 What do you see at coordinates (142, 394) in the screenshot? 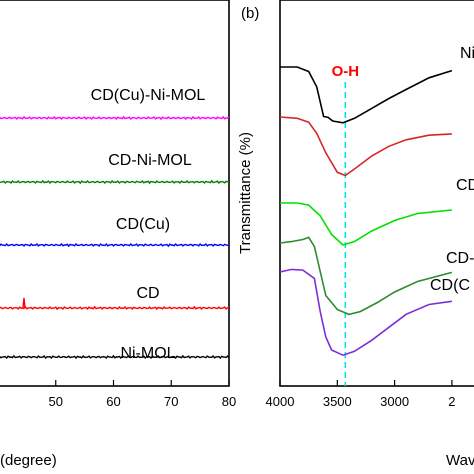
I see `panel-a-x-ticks: 50 60 70 80` at bounding box center [142, 394].